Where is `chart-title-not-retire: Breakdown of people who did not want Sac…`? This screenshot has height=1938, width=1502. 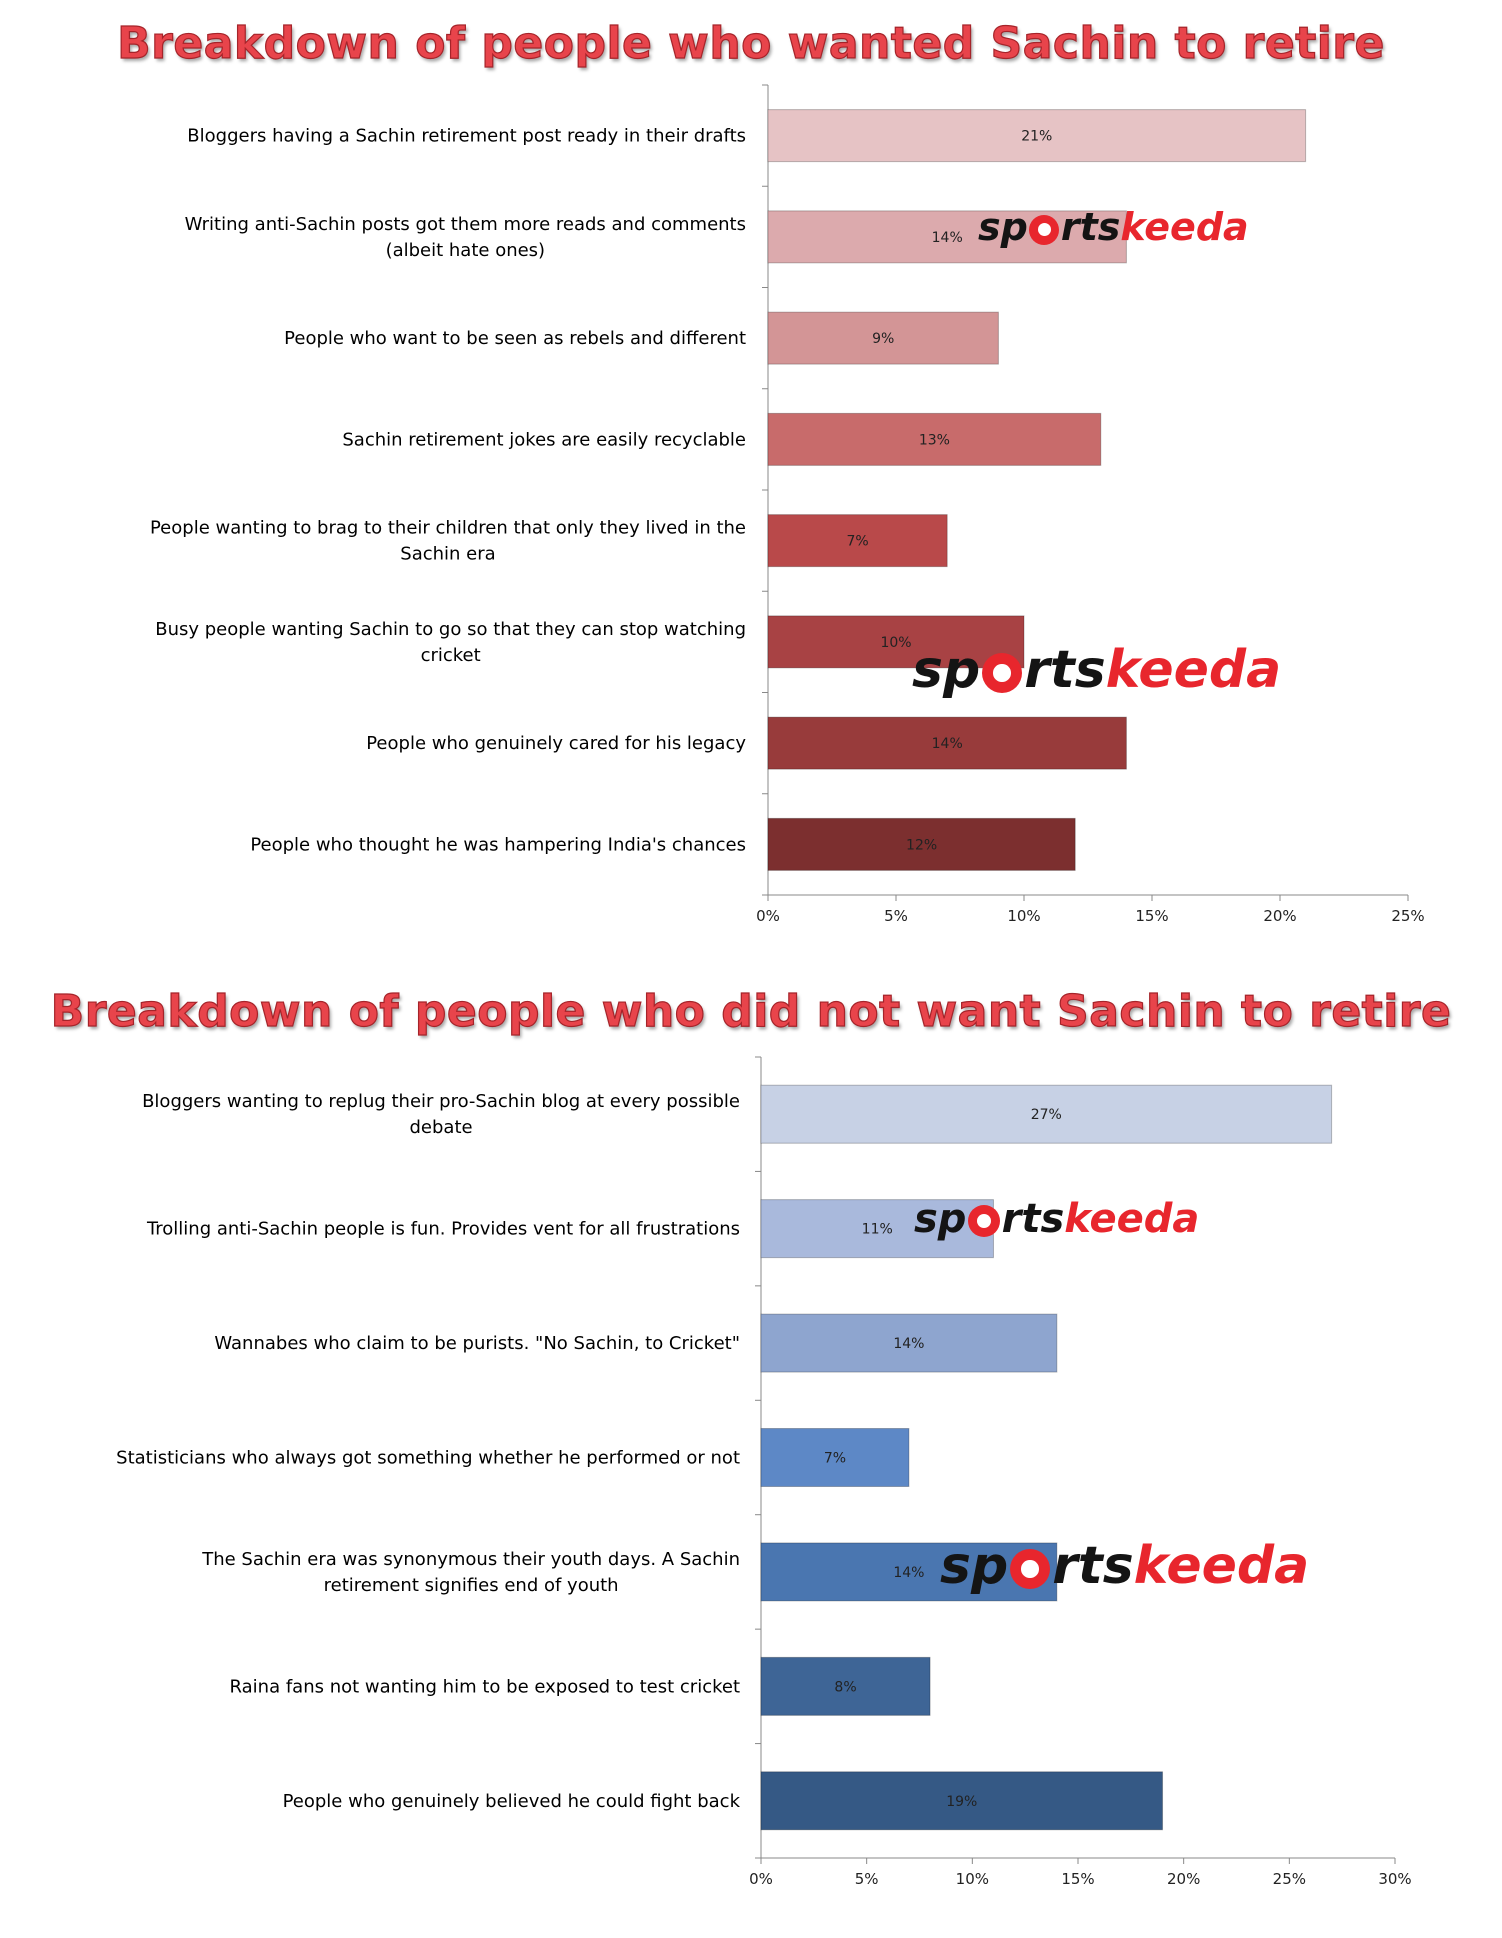 chart-title-not-retire: Breakdown of people who did not want Sac… is located at coordinates (751, 1011).